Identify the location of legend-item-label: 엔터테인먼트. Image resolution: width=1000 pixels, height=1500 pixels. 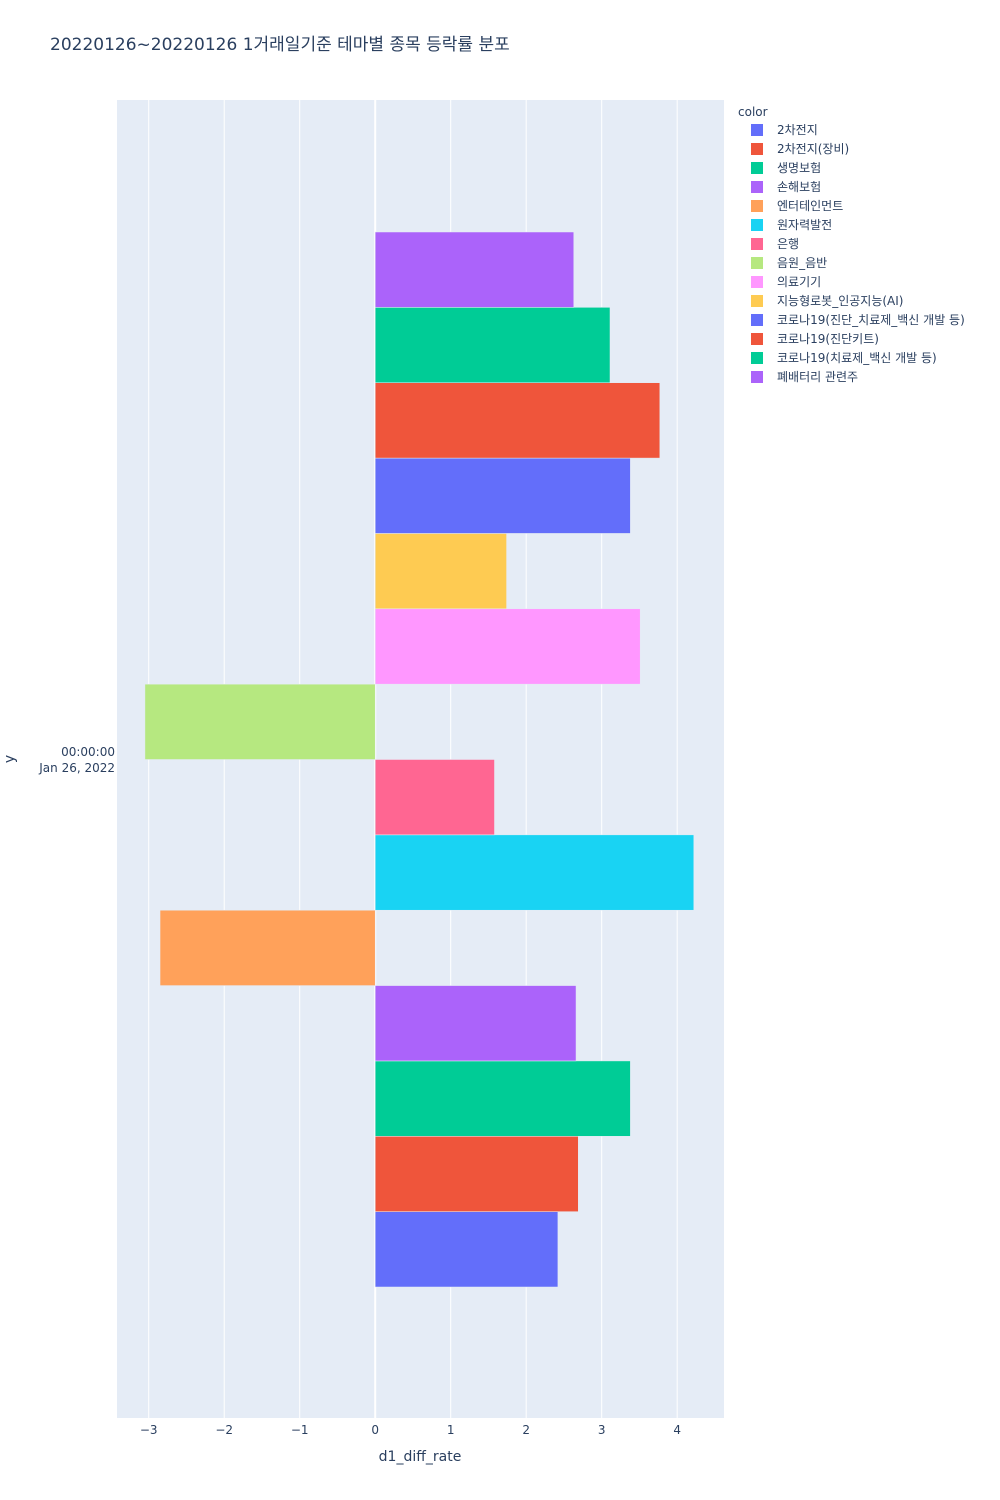
(810, 206).